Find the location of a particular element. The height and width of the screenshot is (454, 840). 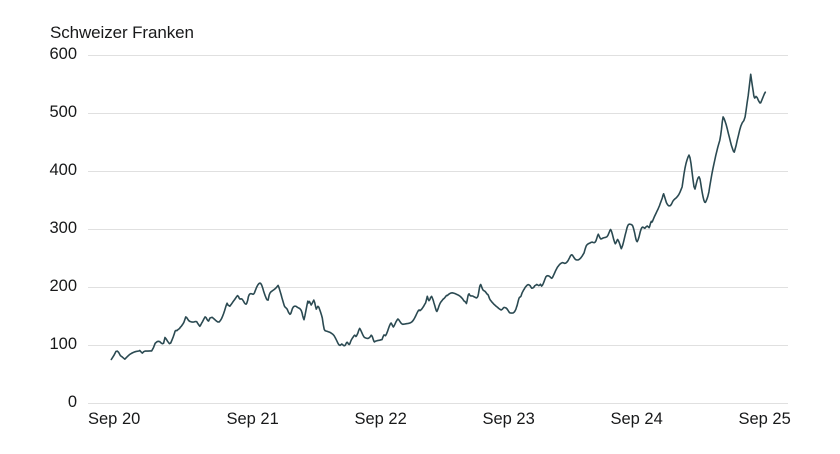

y-tick-label-400: 400 is located at coordinates (63, 169).